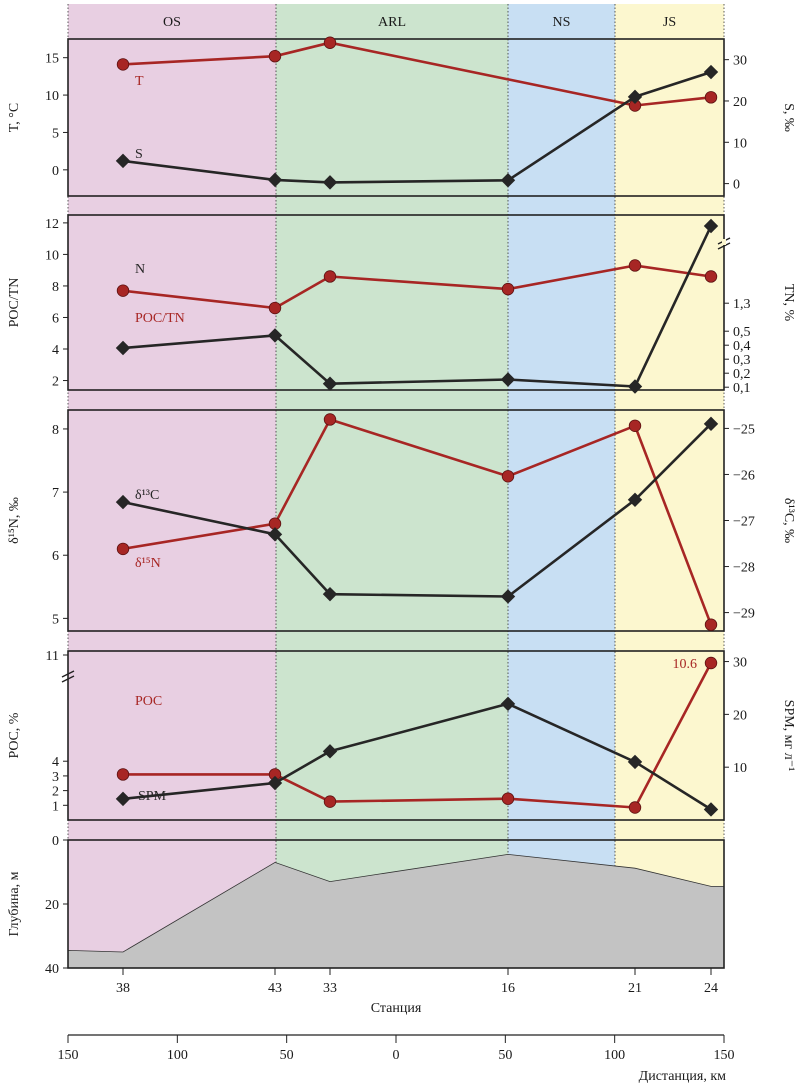 Image resolution: width=797 pixels, height=1088 pixels. What do you see at coordinates (744, 429) in the screenshot?
I see `tick-label-right: −25` at bounding box center [744, 429].